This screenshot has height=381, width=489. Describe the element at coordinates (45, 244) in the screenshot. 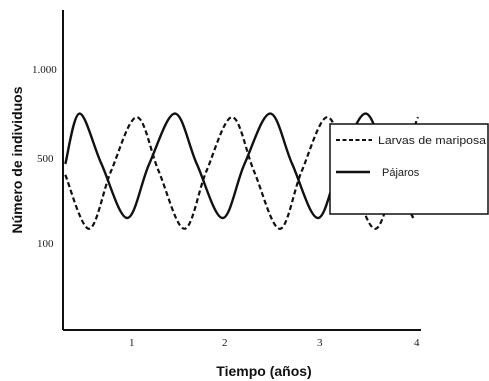

I see `y-tick-label-100: 100` at that location.